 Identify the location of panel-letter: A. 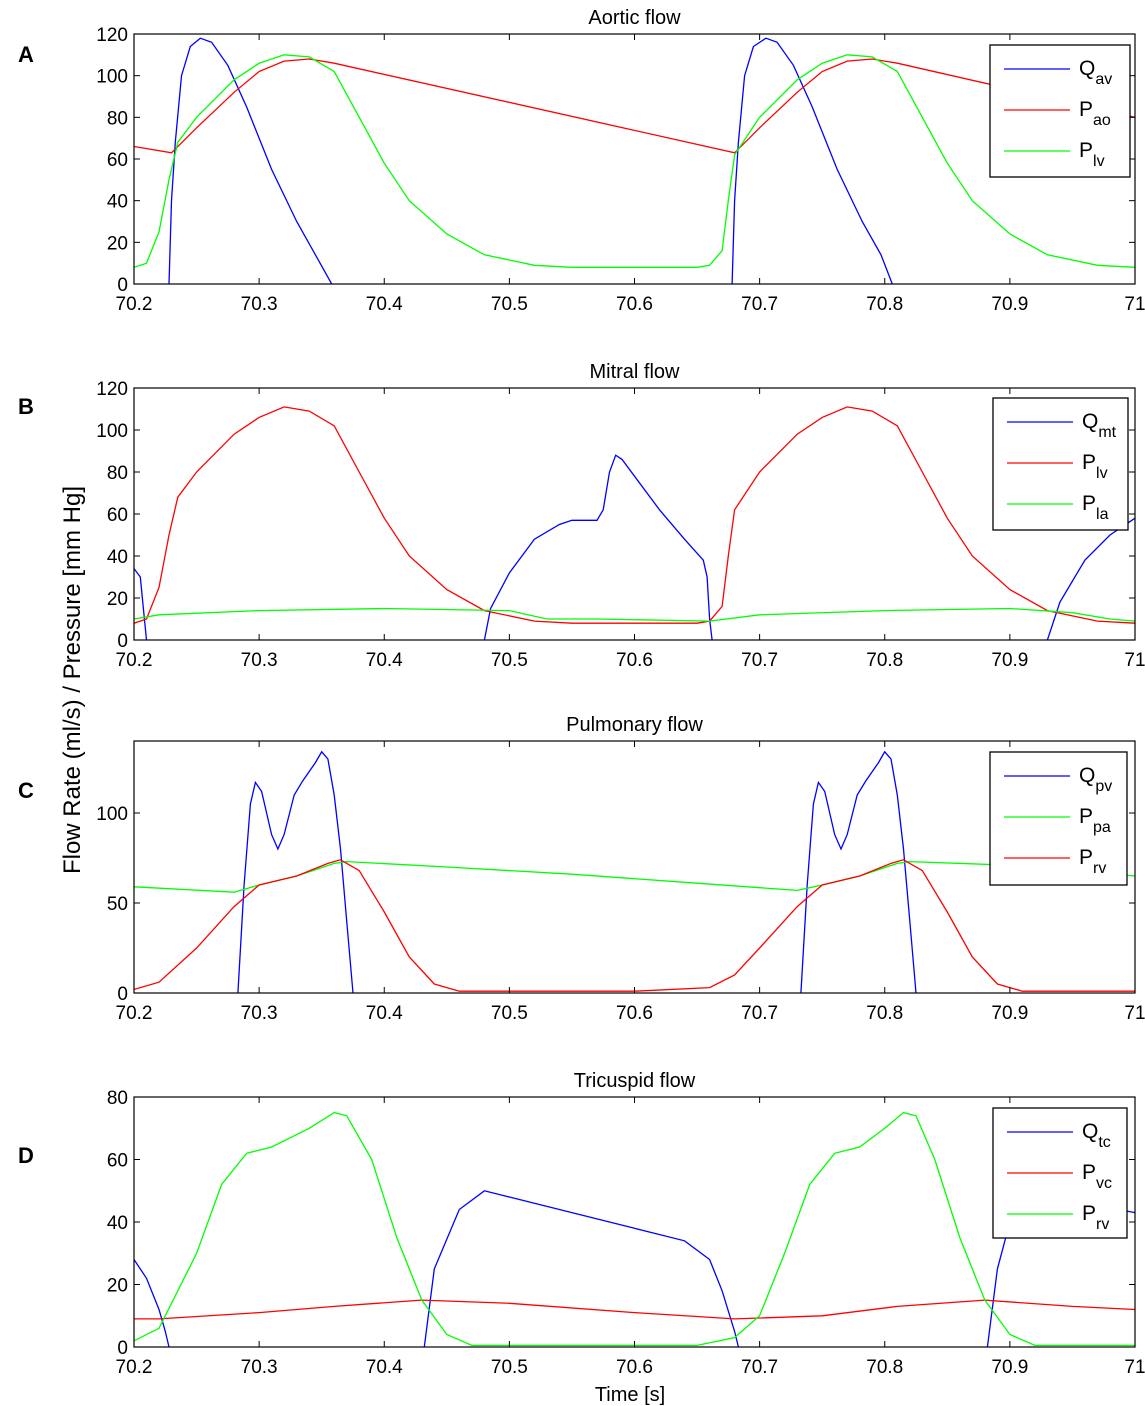
(26, 54).